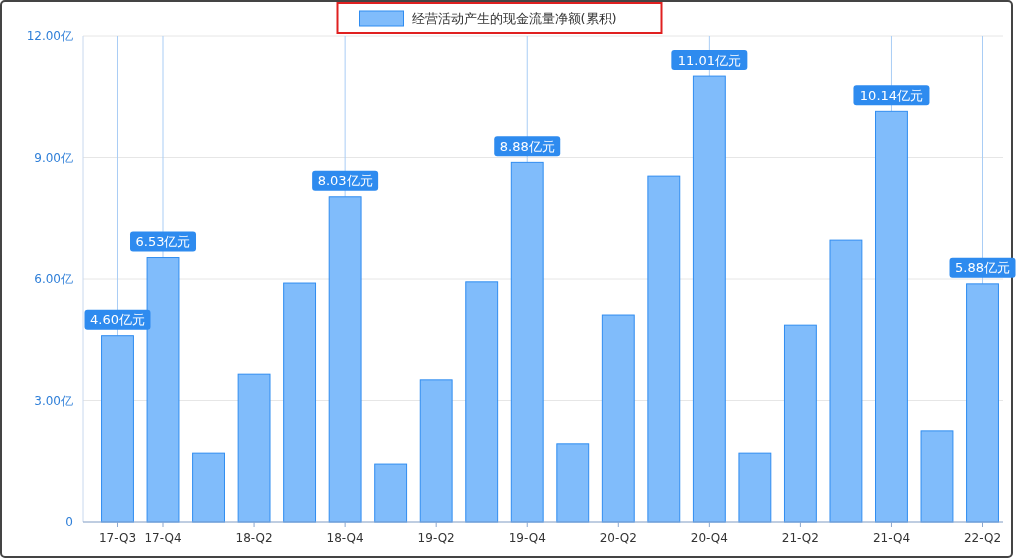  Describe the element at coordinates (436, 538) in the screenshot. I see `x-tick-label: 19-Q2` at that location.